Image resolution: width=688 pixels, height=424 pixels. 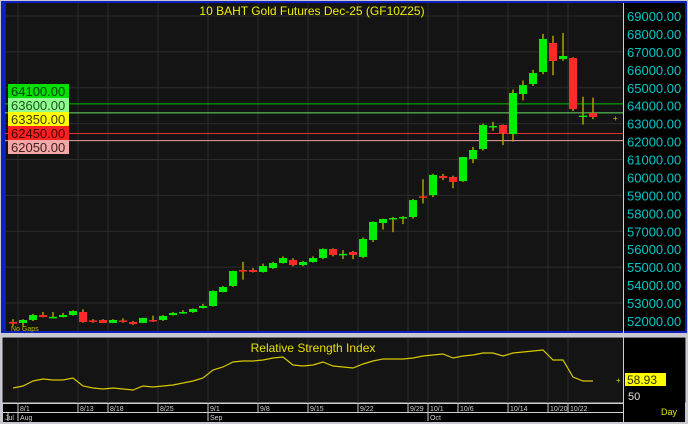 I want to click on date-tick-label: 9/8, so click(x=265, y=409).